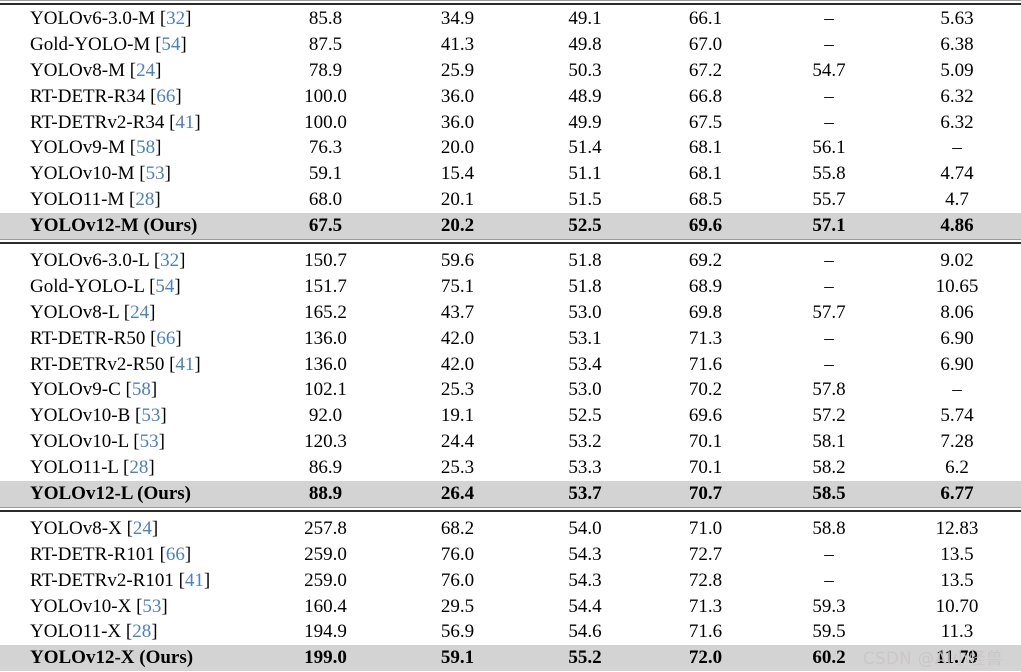 The height and width of the screenshot is (672, 1021). I want to click on model-name-cell: YOLOv10-L [53], so click(130, 442).